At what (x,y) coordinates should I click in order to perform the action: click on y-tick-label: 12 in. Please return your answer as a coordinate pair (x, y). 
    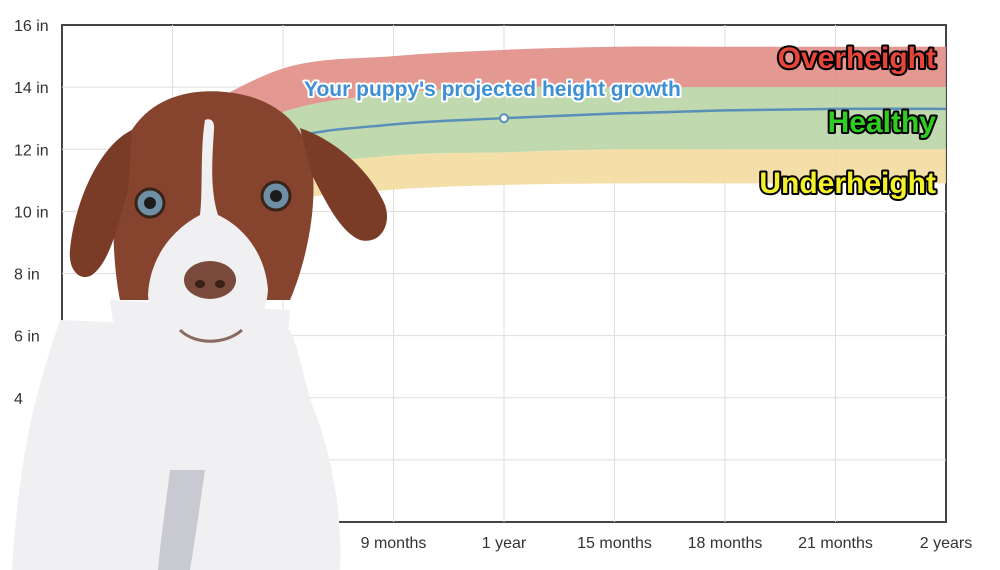
    Looking at the image, I should click on (31, 150).